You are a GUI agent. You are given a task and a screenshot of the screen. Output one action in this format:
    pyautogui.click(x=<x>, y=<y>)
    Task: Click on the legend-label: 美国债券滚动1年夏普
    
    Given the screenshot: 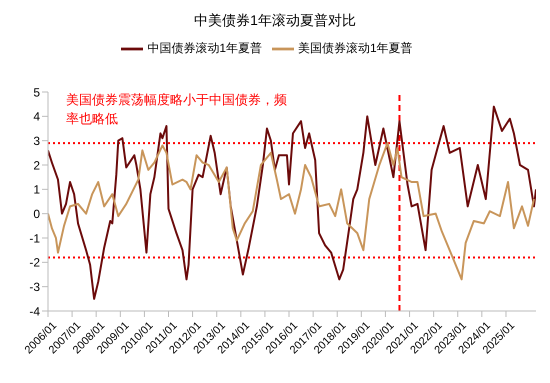 What is the action you would take?
    pyautogui.click(x=355, y=48)
    